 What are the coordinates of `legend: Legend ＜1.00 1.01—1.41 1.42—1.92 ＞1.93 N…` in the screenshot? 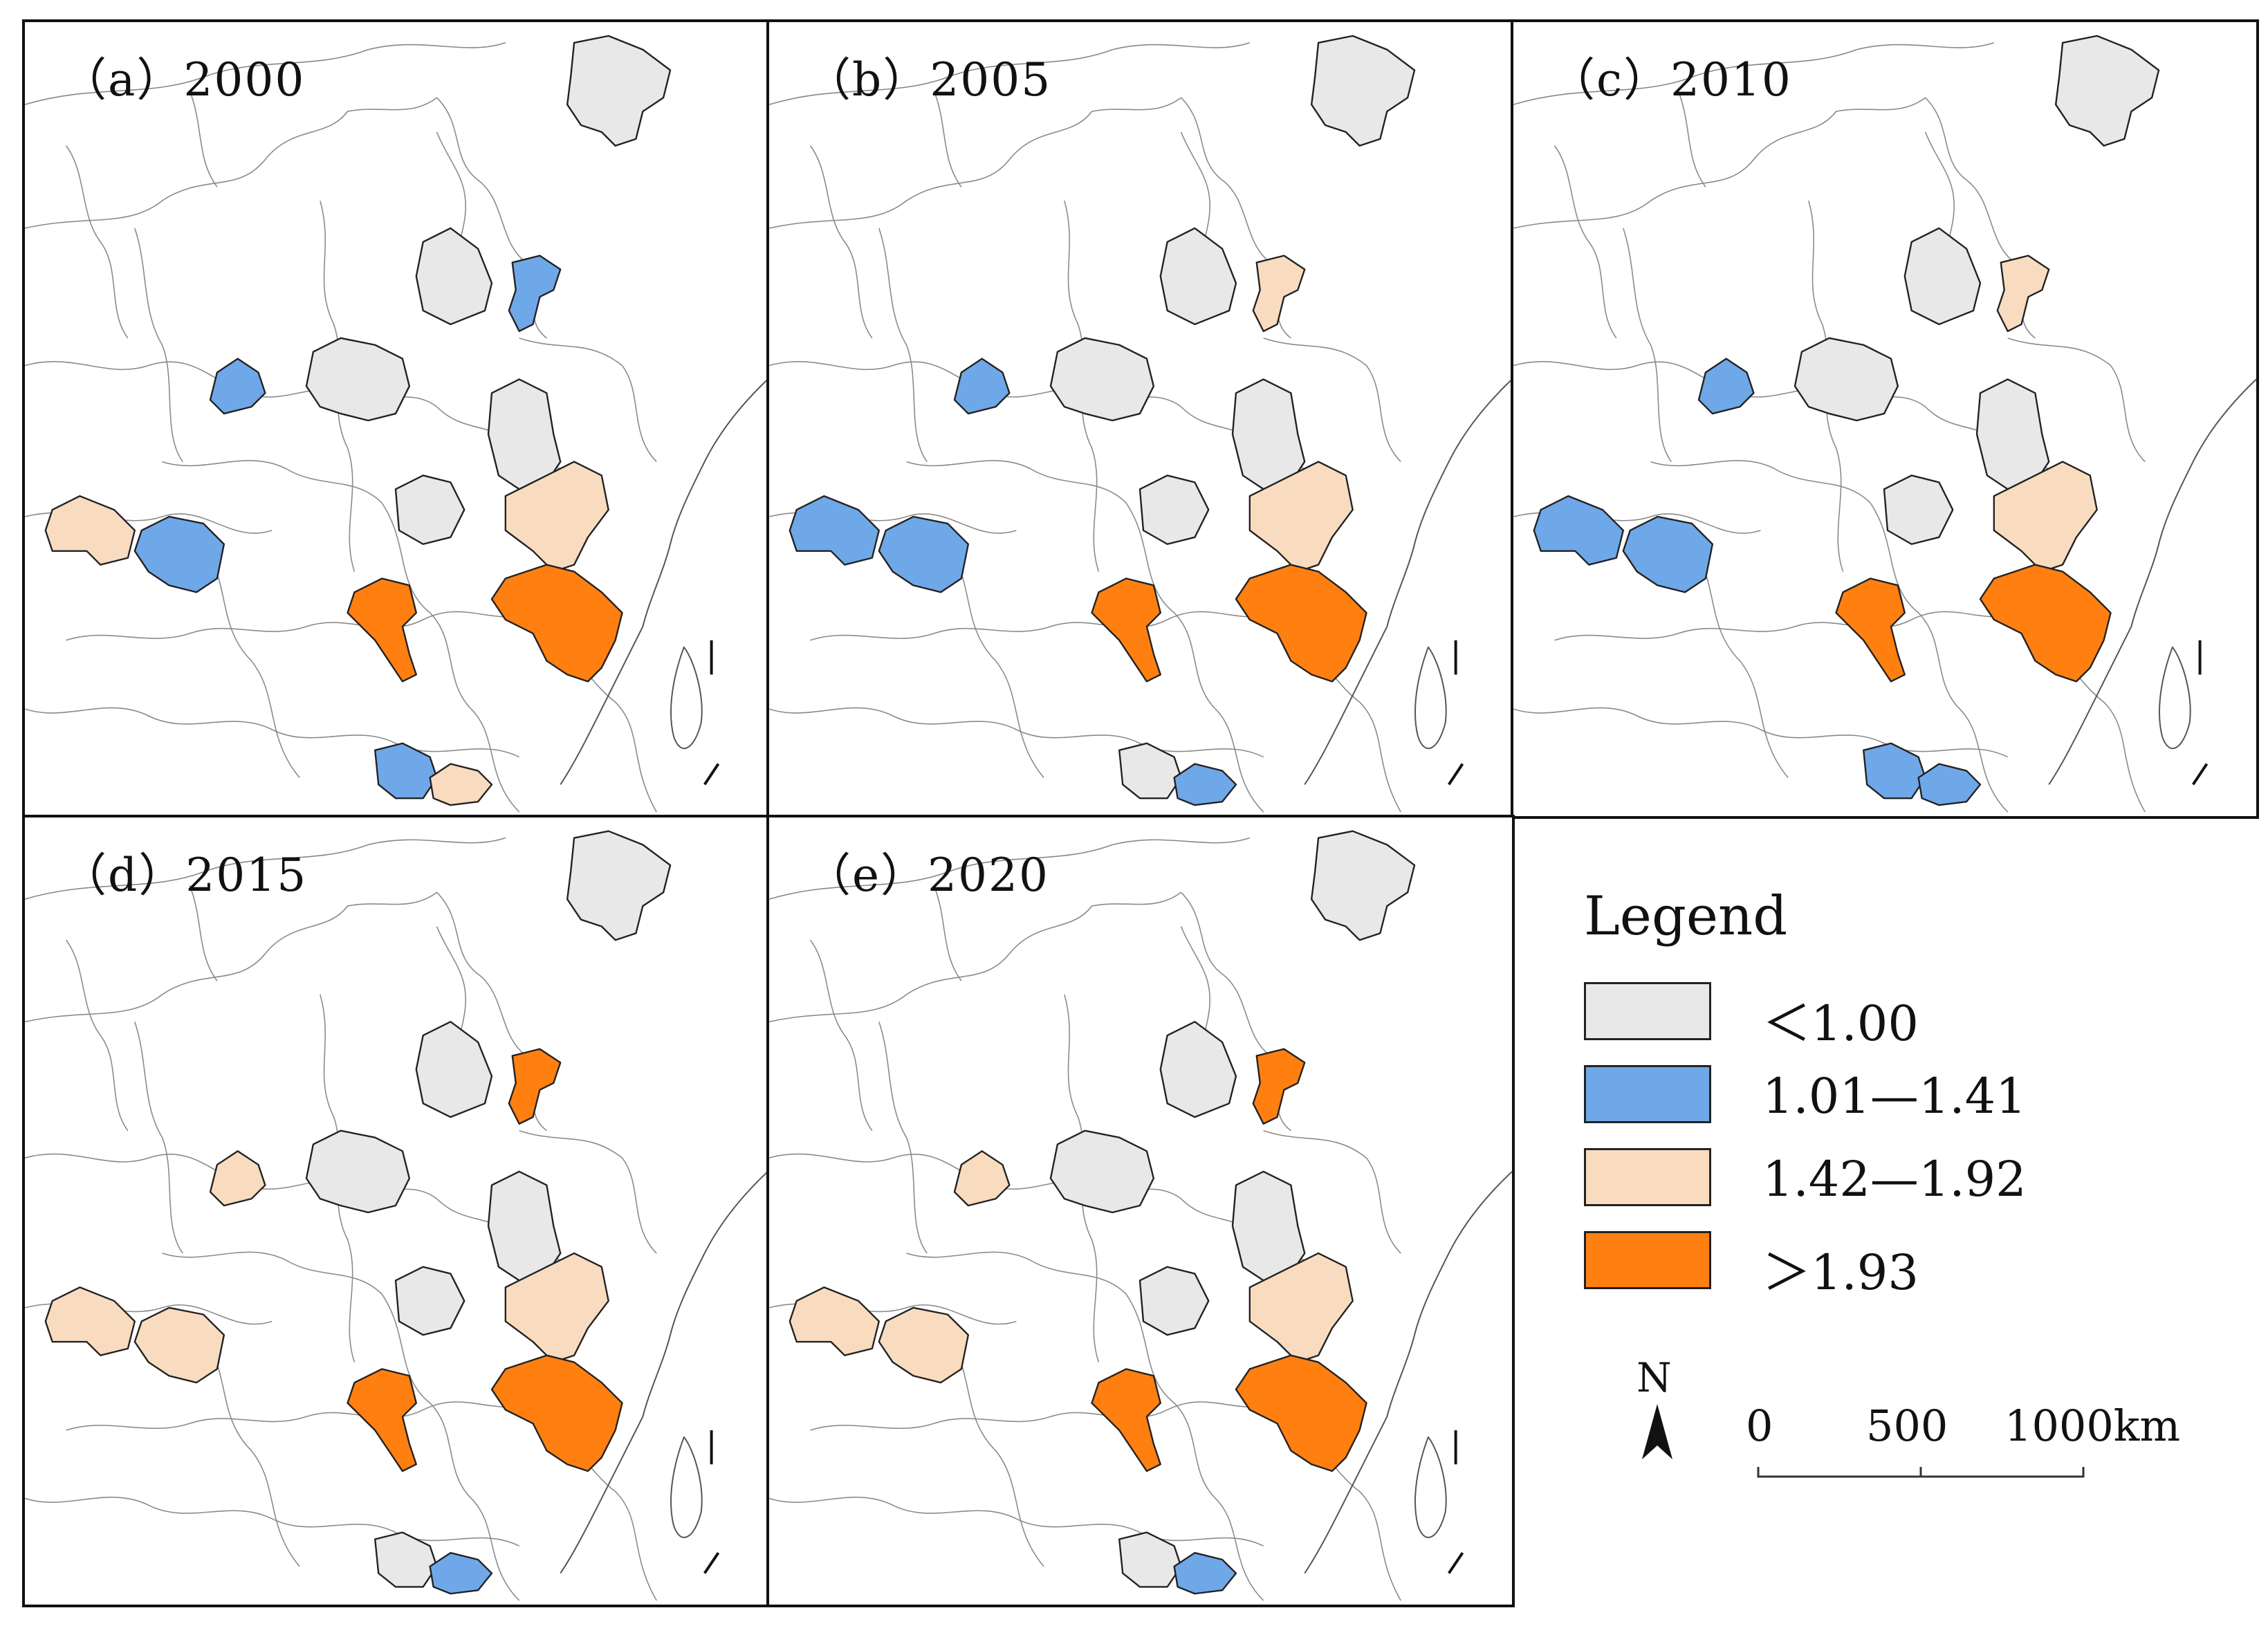 It's located at (1871, 1196).